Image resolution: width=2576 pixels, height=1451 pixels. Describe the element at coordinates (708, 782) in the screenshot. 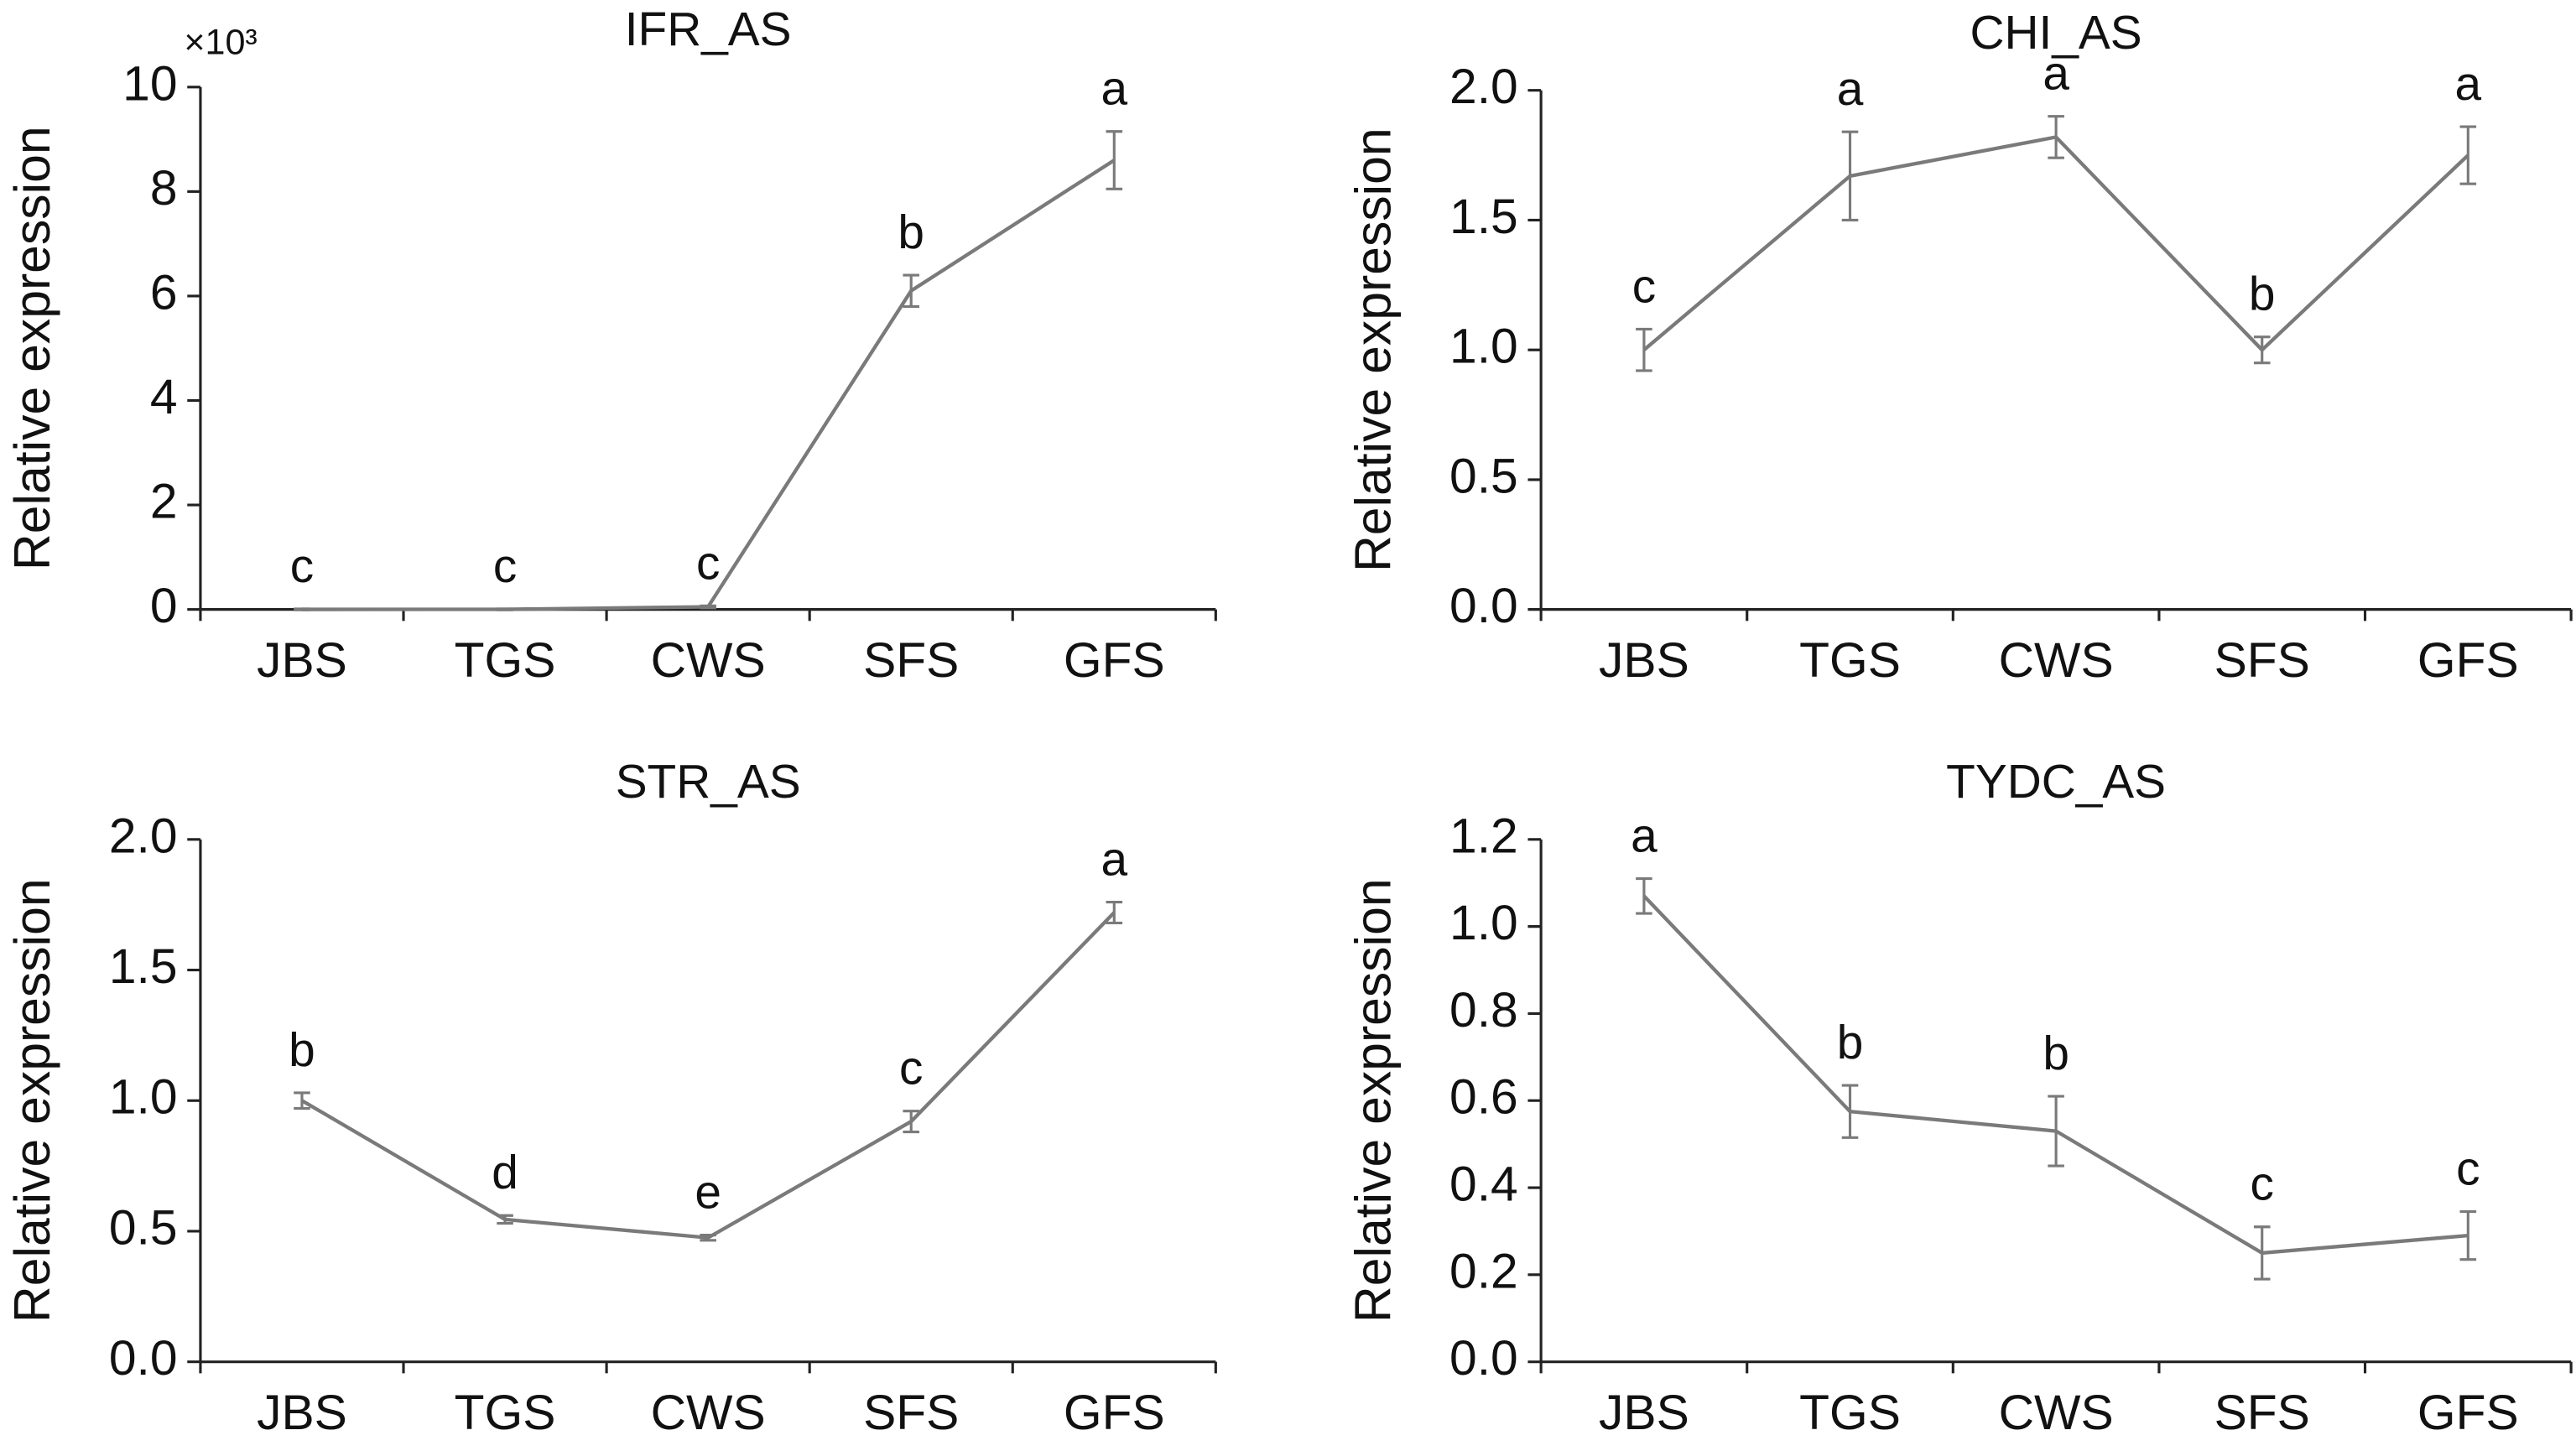

I see `chart-title: STR_AS` at that location.